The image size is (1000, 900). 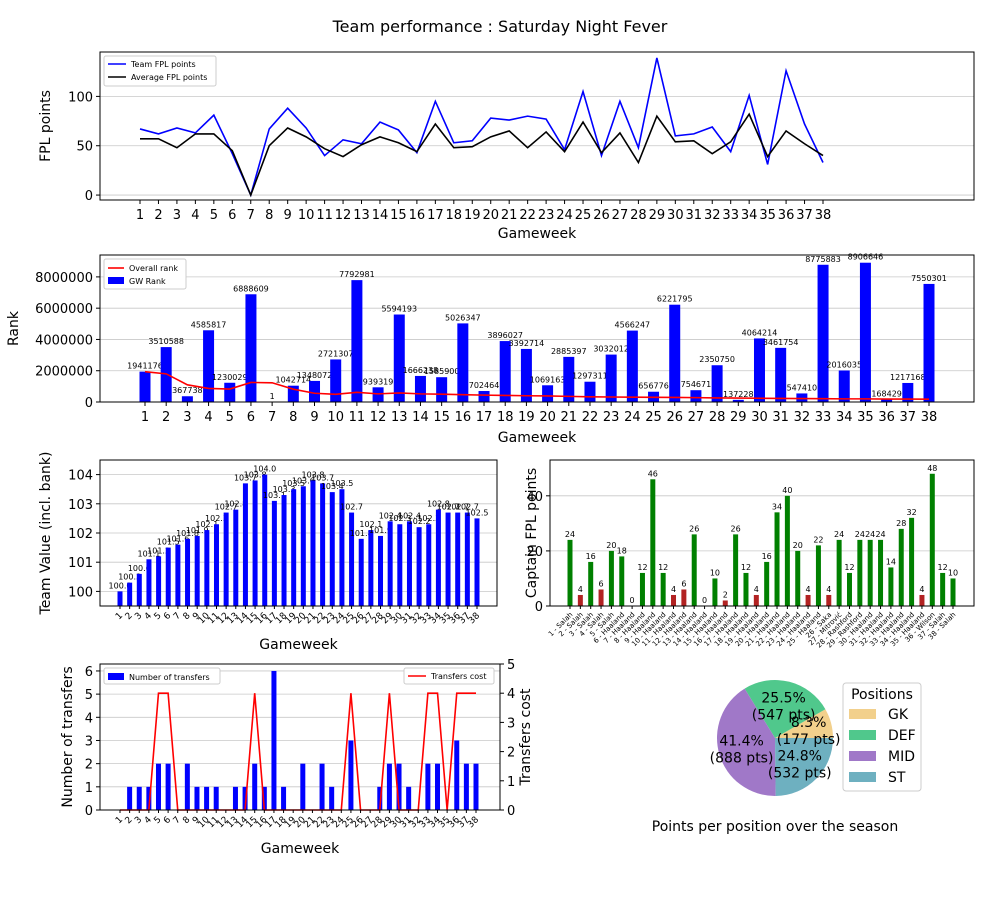 I want to click on y-tick-label: 104, so click(x=80, y=476).